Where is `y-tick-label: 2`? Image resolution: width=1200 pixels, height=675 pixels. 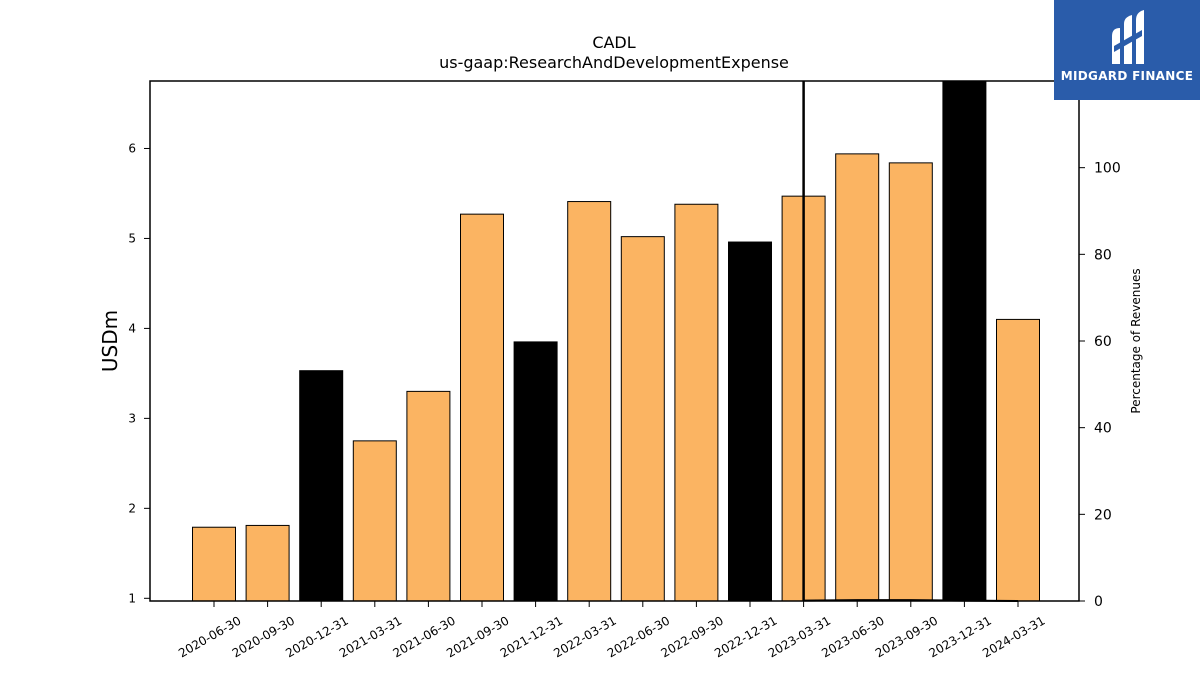
y-tick-label: 2 is located at coordinates (132, 508).